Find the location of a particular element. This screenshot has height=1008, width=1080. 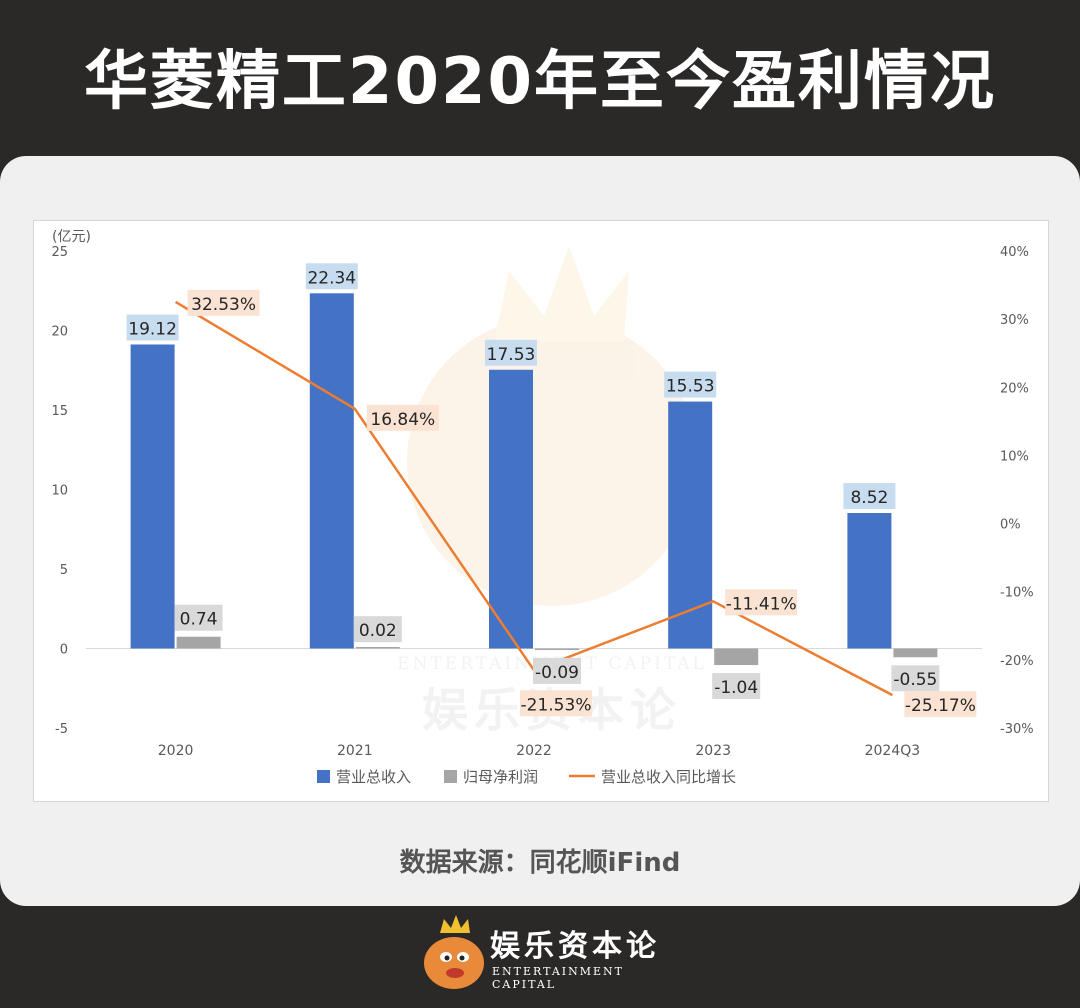

legend-swatch-revenue is located at coordinates (323, 776).